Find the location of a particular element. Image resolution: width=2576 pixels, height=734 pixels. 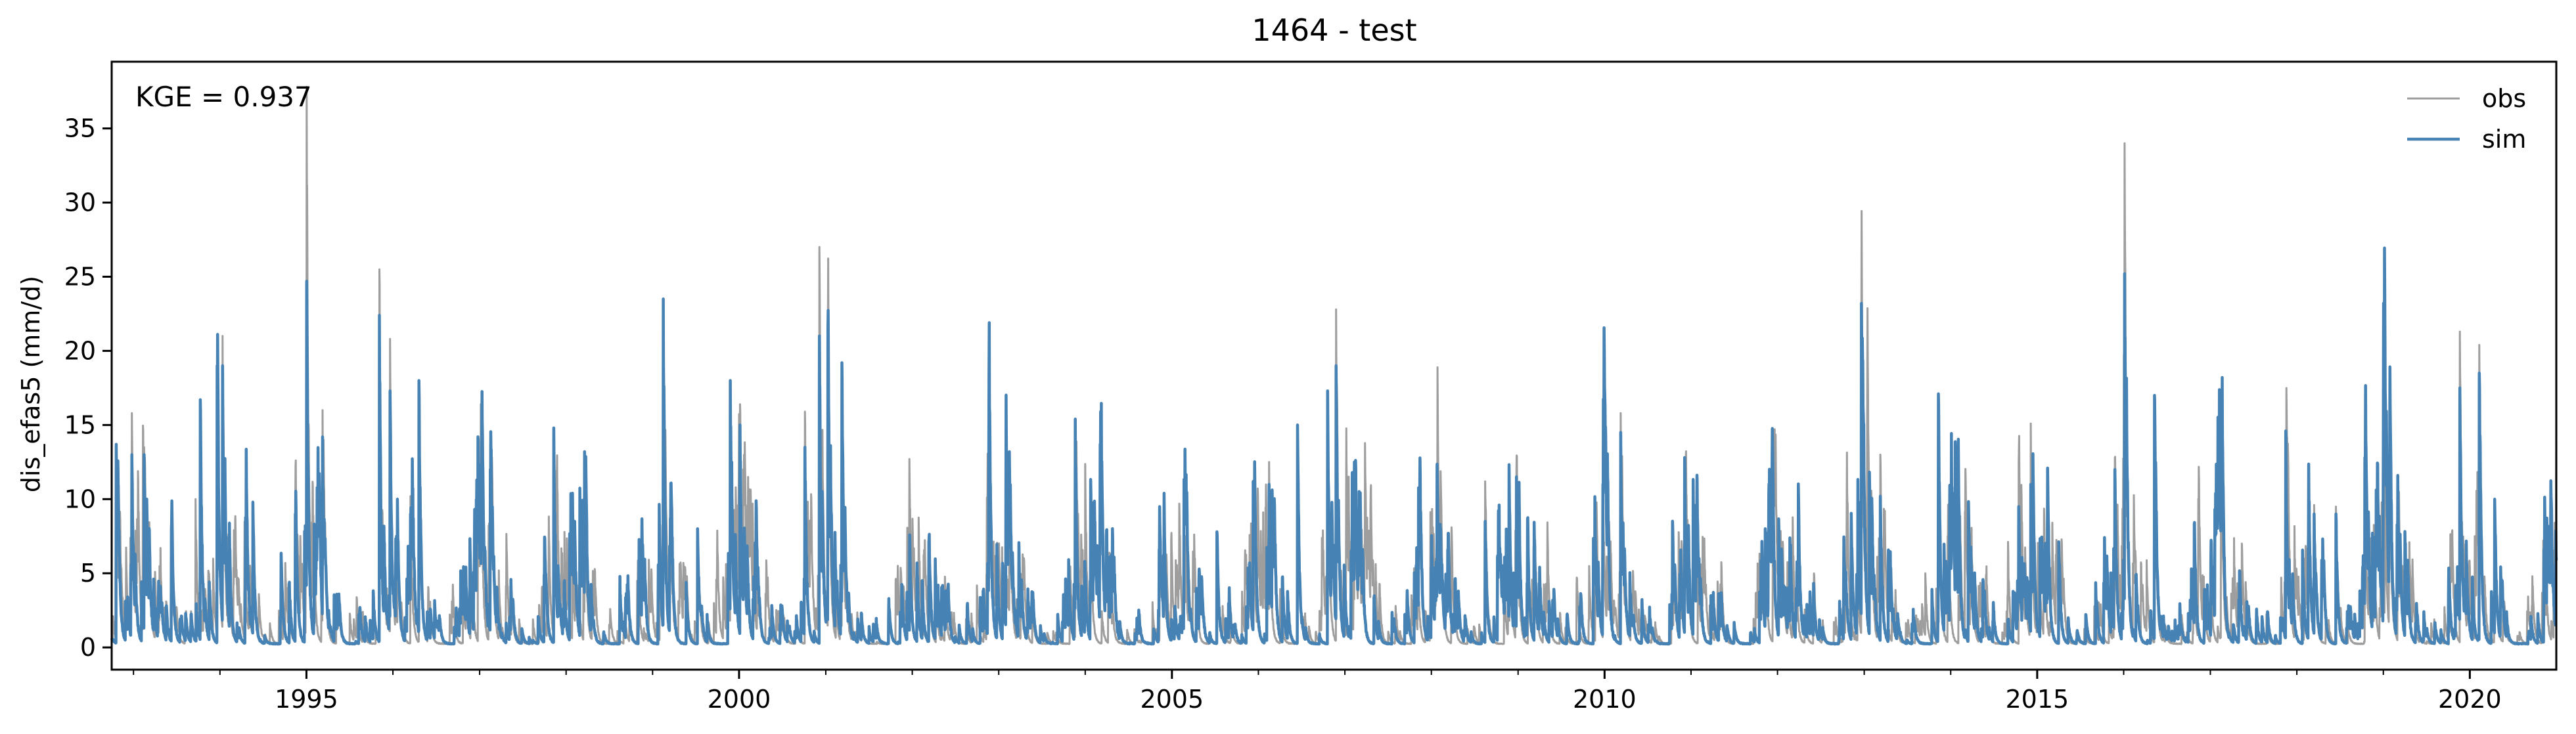

legend-obs-label: obs is located at coordinates (2504, 98).